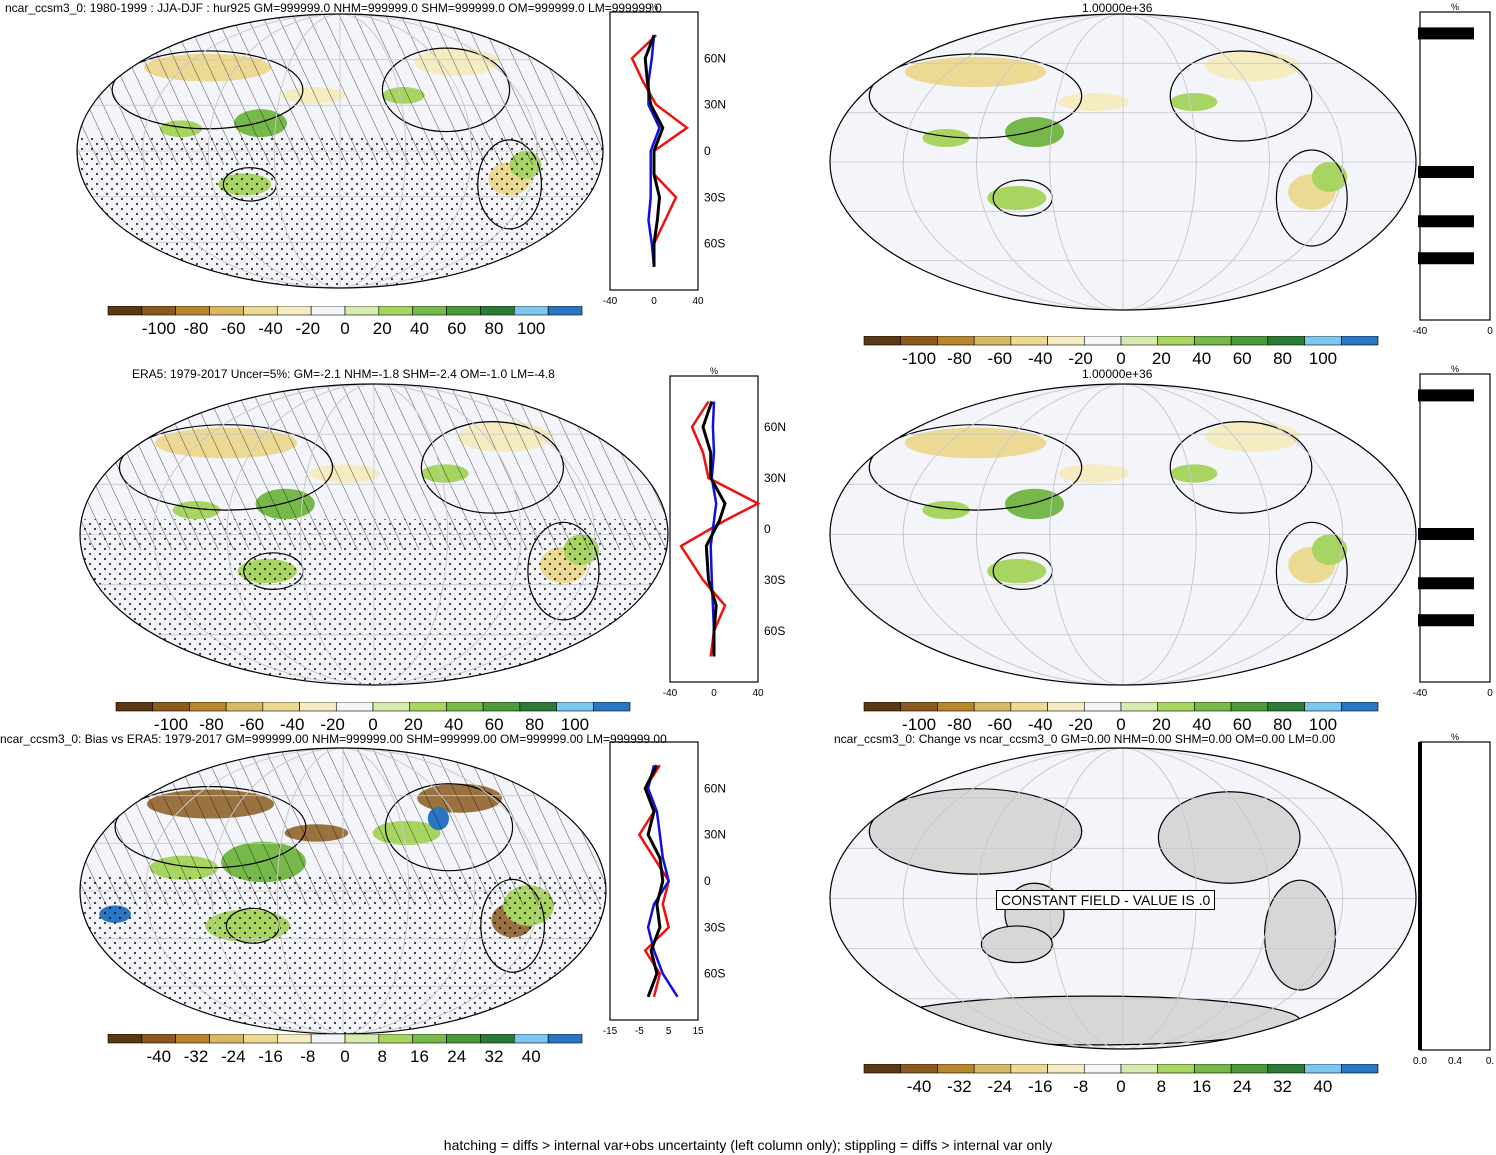 The height and width of the screenshot is (1155, 1496). I want to click on zonal-x-tick-label: 0., so click(1490, 1061).